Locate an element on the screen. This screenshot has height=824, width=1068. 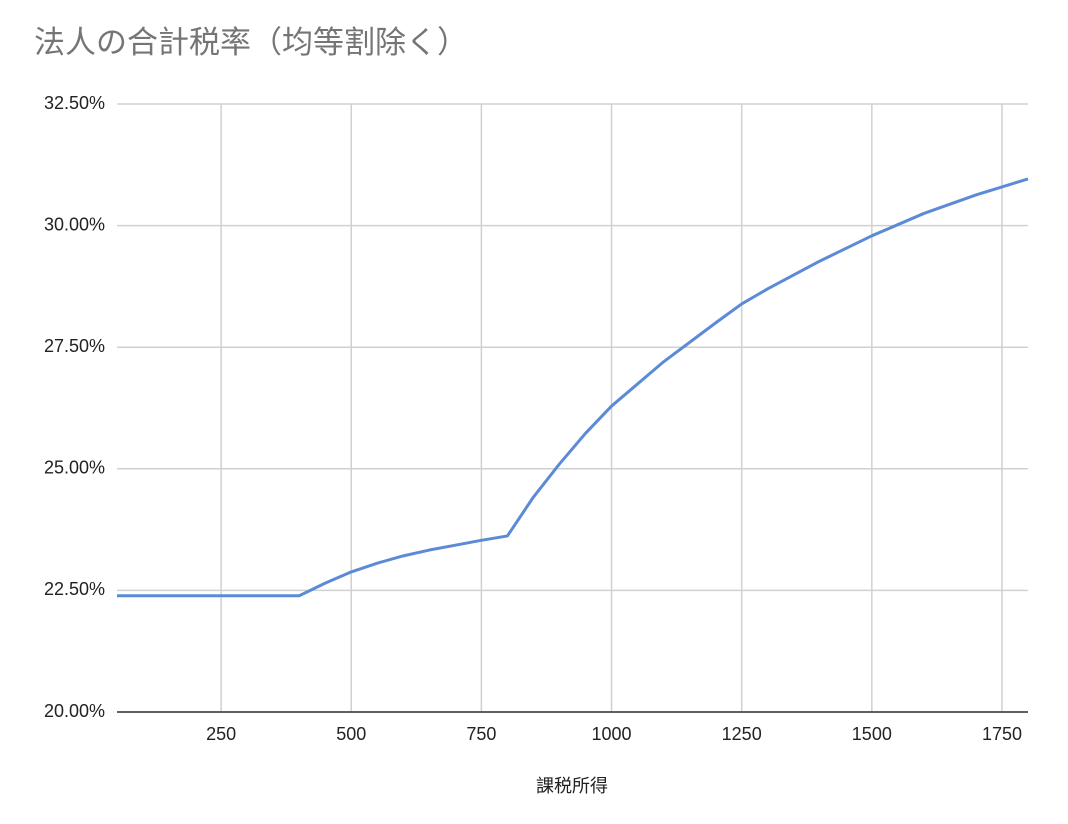
x-tick-label: 500 is located at coordinates (351, 734).